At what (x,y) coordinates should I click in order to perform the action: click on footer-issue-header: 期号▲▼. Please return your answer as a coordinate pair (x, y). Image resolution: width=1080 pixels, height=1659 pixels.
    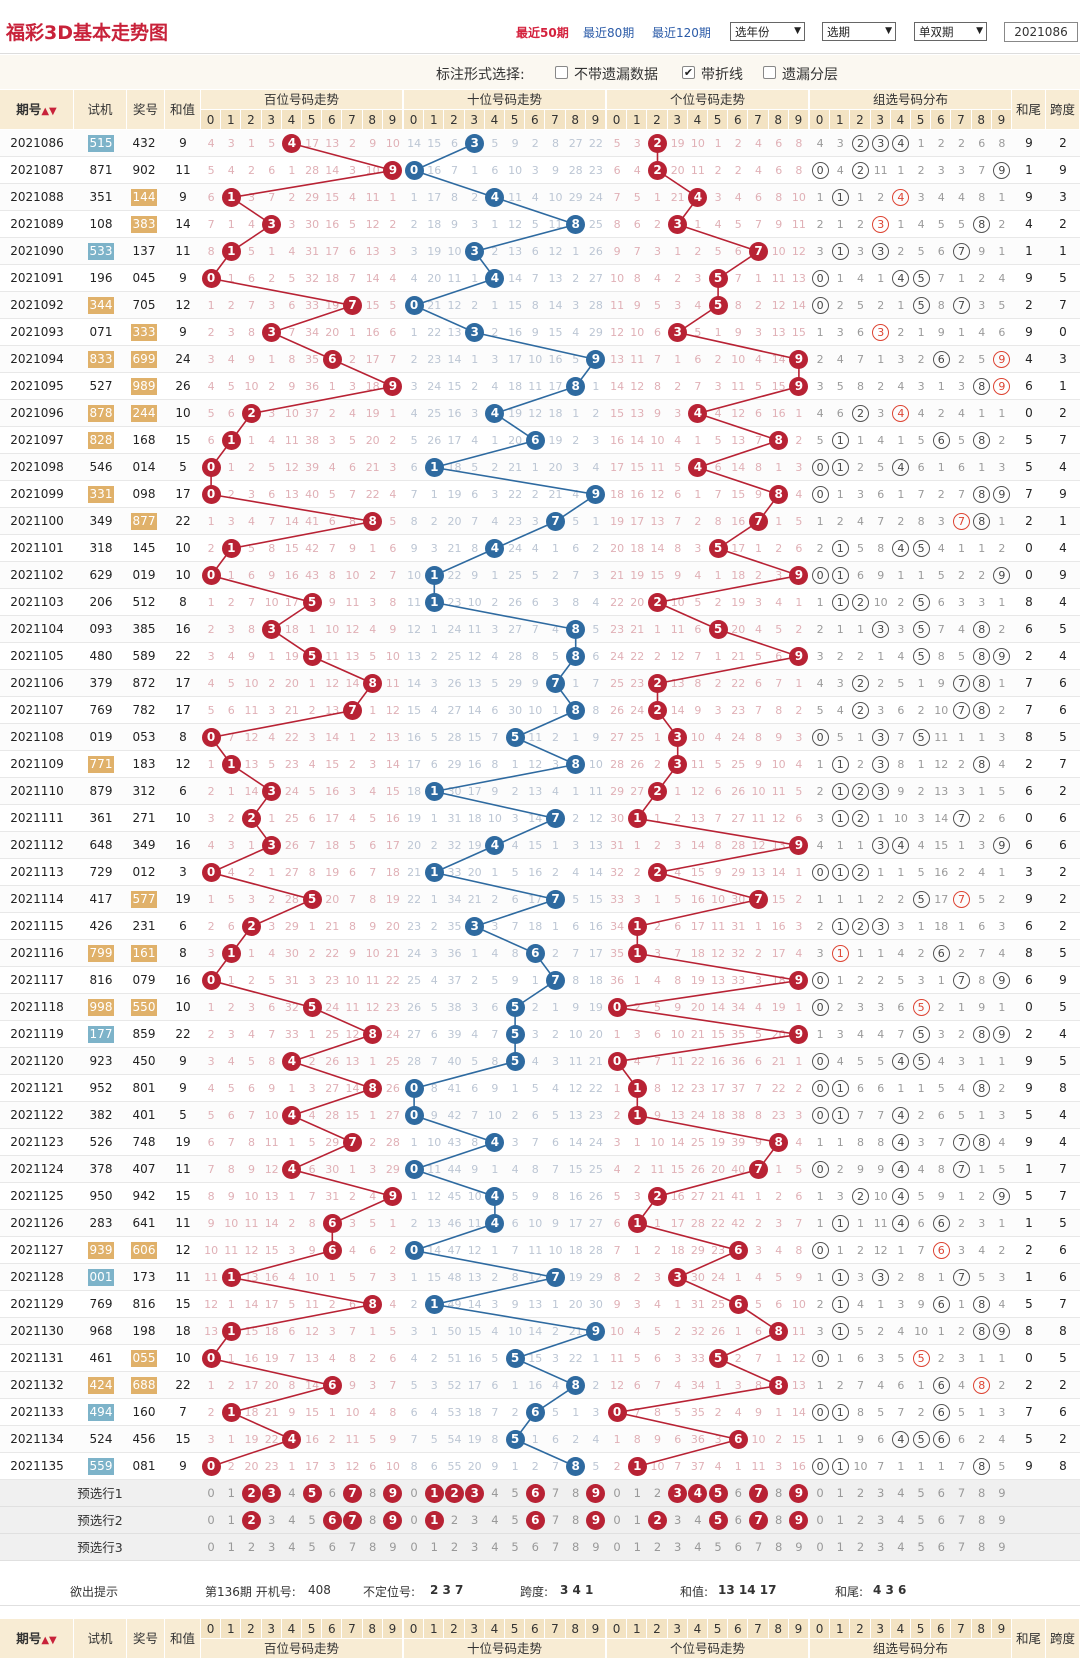
    Looking at the image, I should click on (37, 1639).